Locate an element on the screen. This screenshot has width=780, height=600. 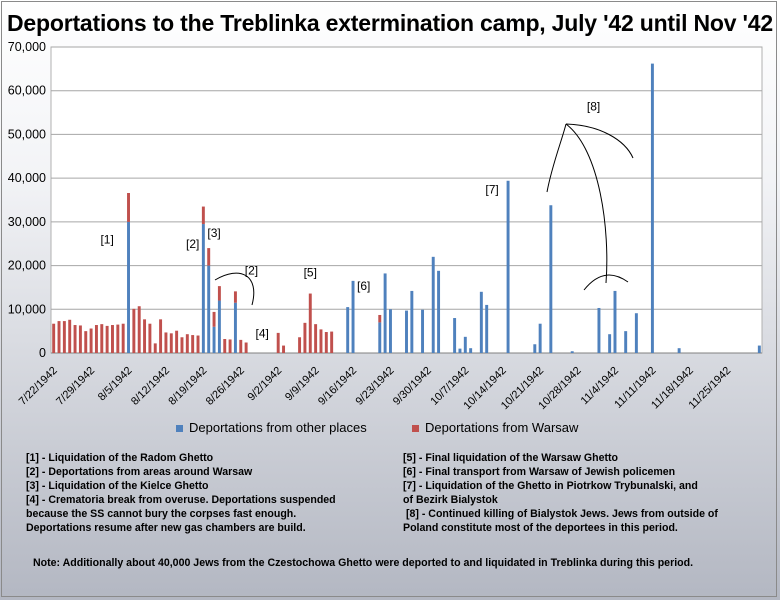
y-tick-label: 0 is located at coordinates (42, 353).